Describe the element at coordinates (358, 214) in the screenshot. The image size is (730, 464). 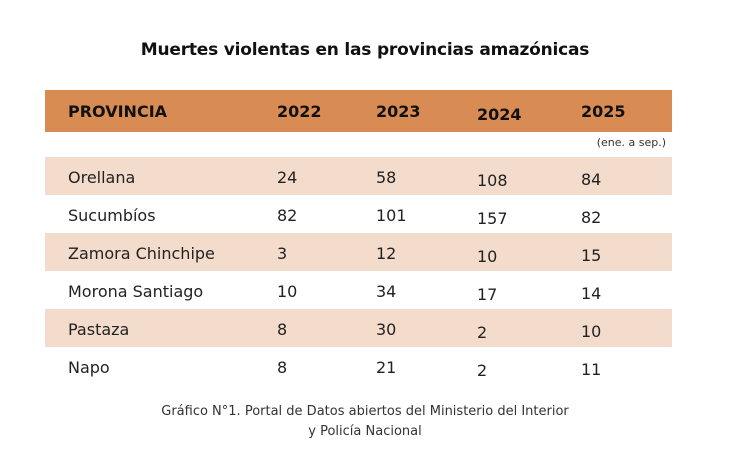
I see `table-row: Sucumbíos 82 101 157 82` at that location.